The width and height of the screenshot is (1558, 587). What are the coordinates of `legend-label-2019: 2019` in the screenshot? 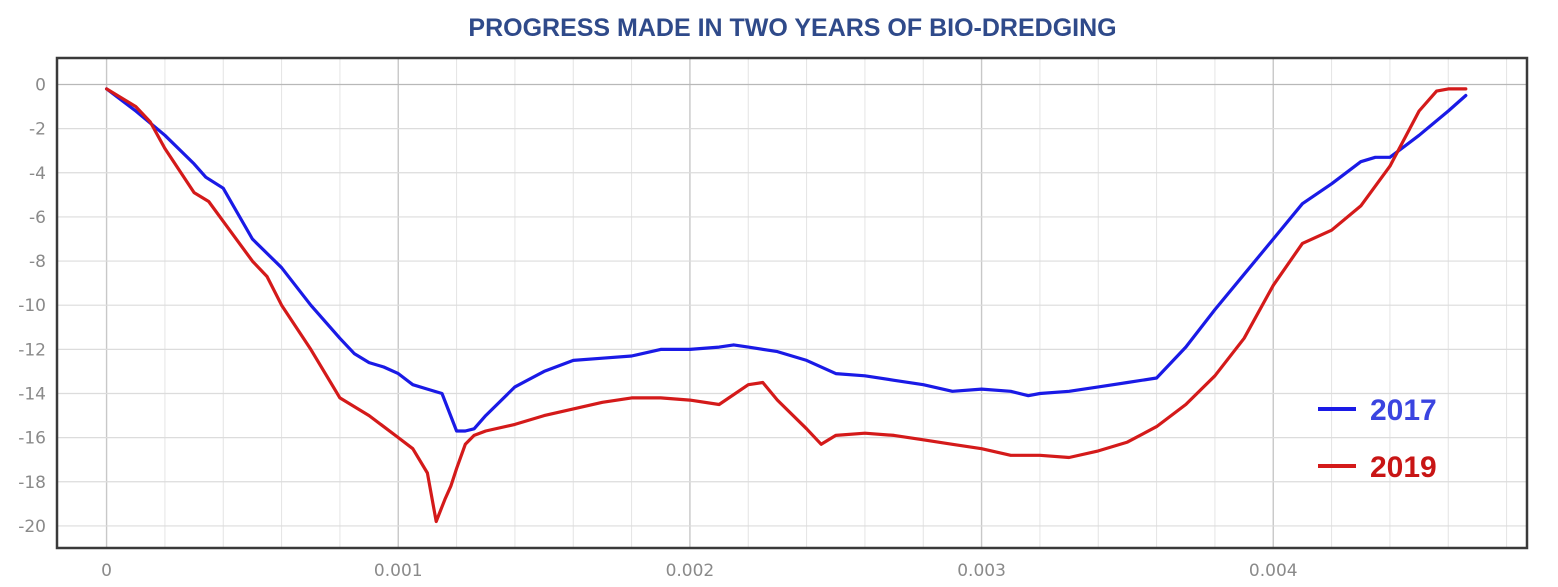 It's located at (1403, 467).